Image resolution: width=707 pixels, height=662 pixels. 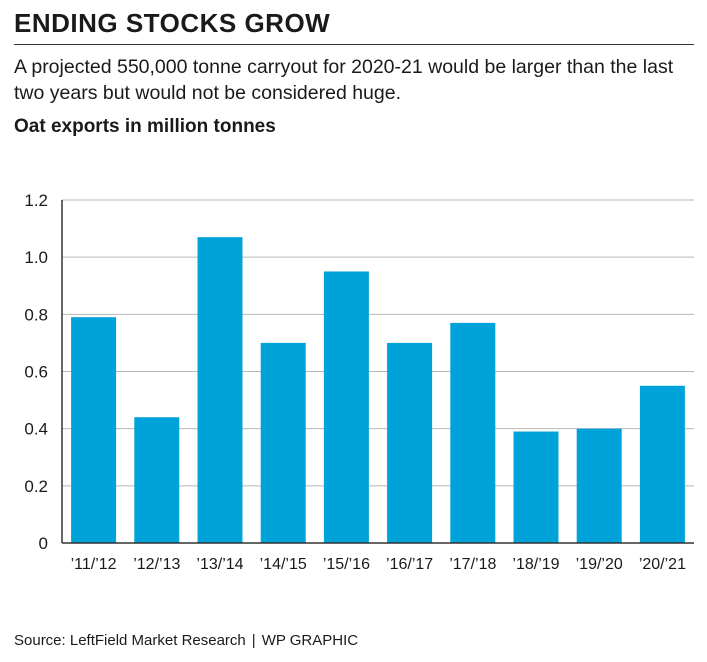 I want to click on chart-headline: ENDING STOCKS GROW, so click(x=172, y=23).